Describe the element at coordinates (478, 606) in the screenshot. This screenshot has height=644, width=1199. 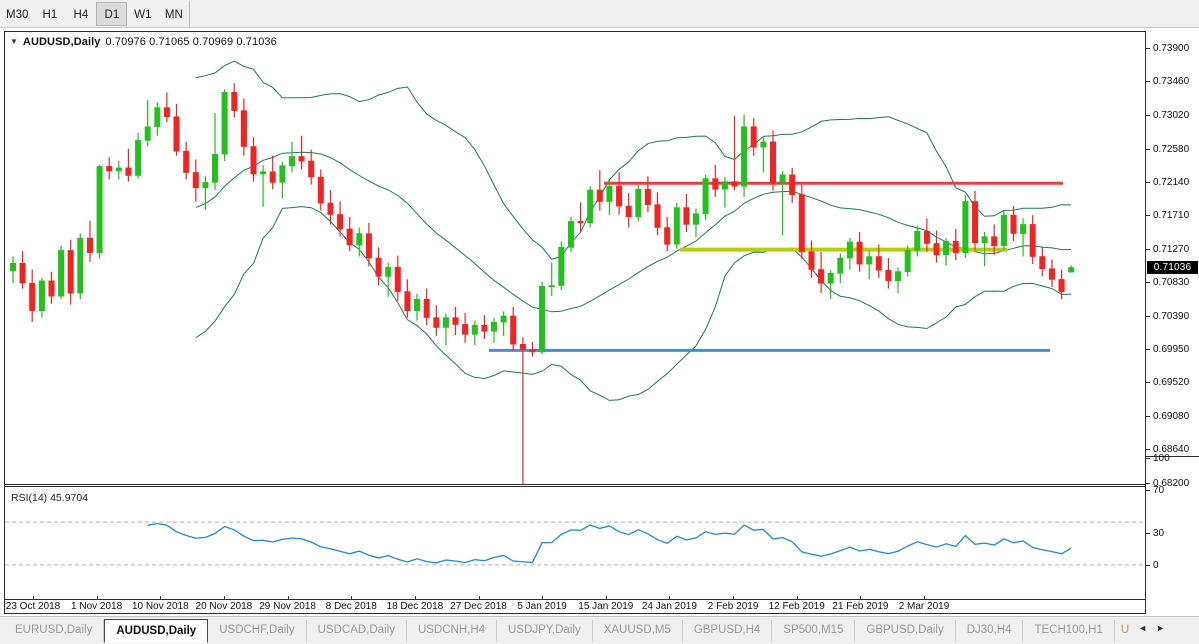
I see `time-tick-label: 27 Dec 2018` at that location.